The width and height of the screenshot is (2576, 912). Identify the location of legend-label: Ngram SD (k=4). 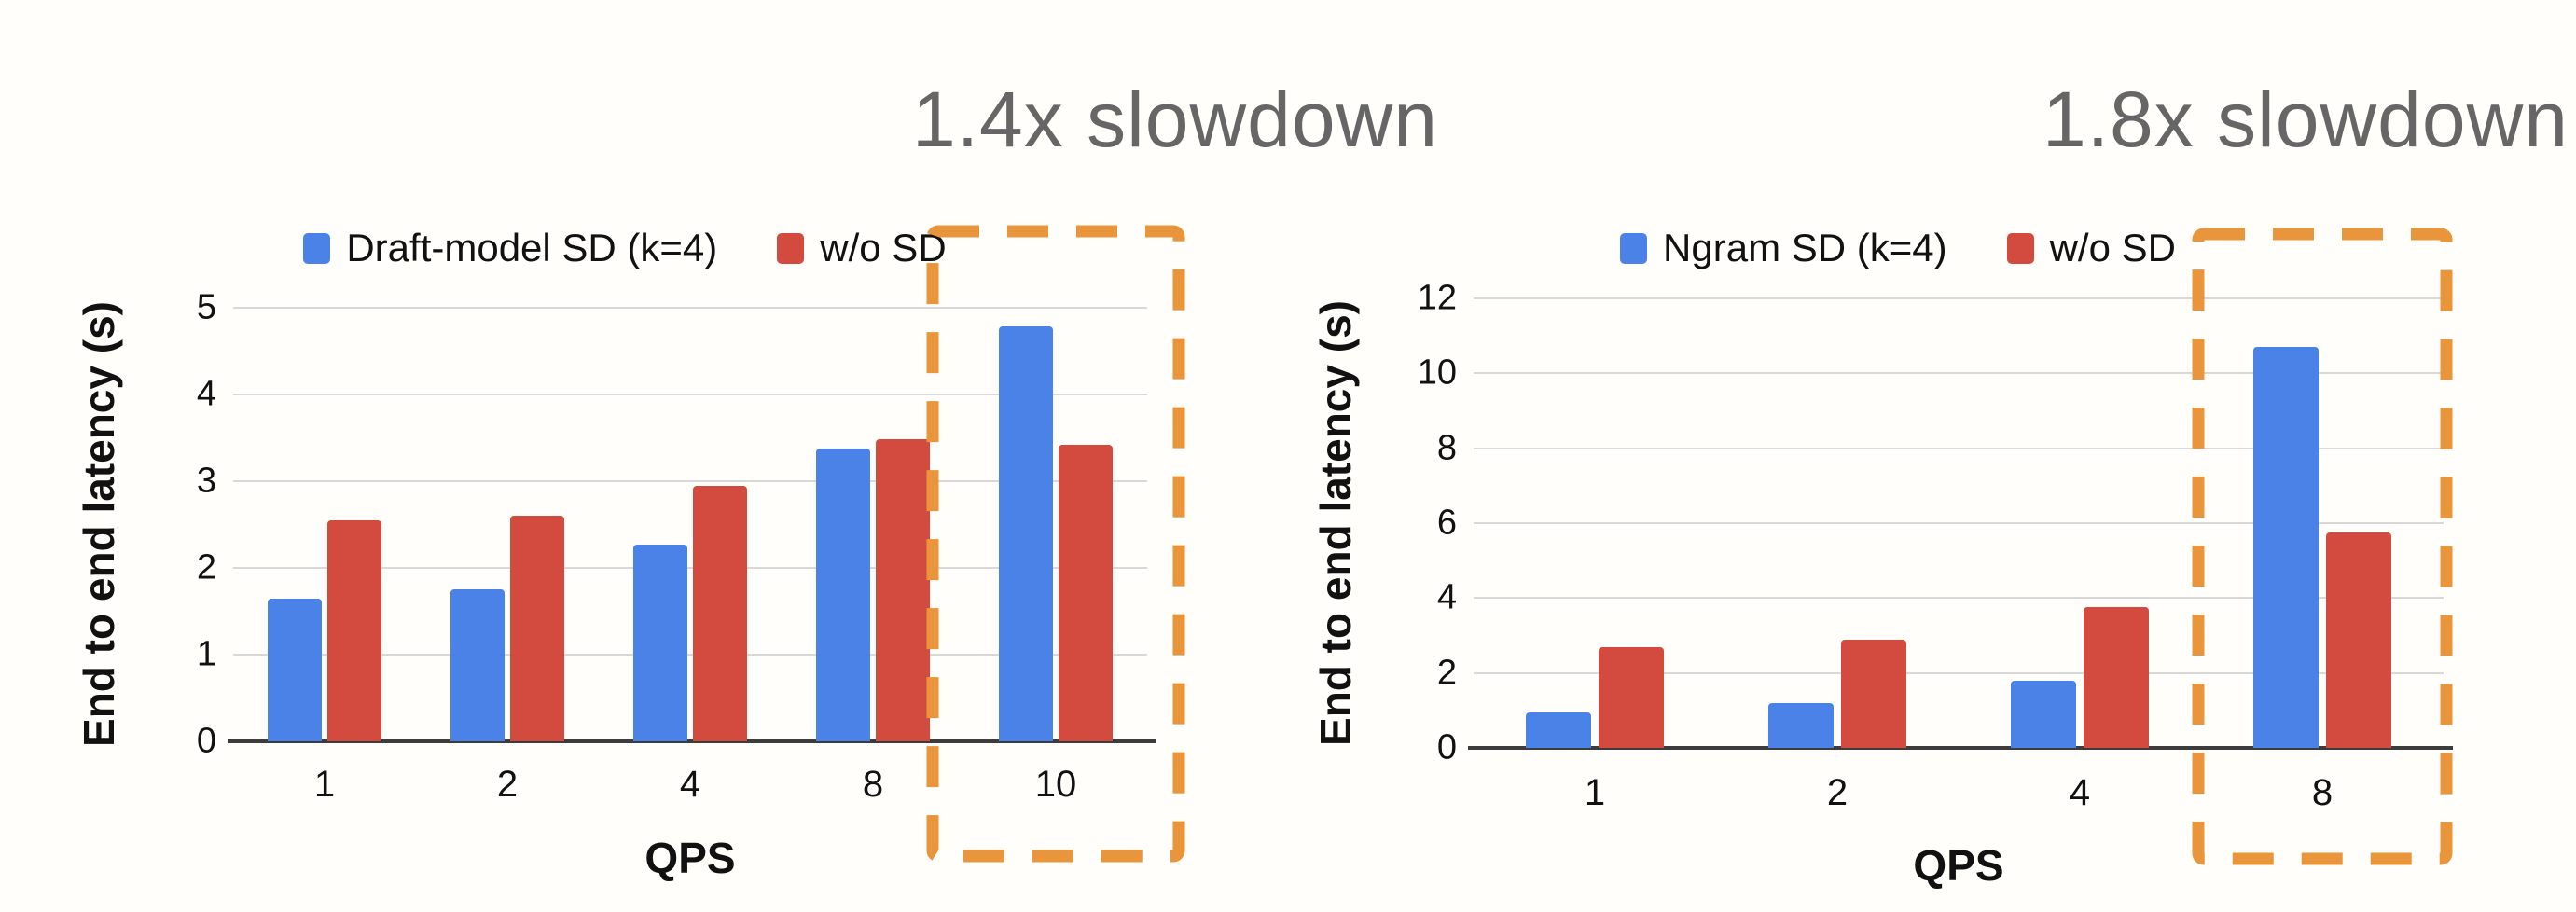
(1805, 248).